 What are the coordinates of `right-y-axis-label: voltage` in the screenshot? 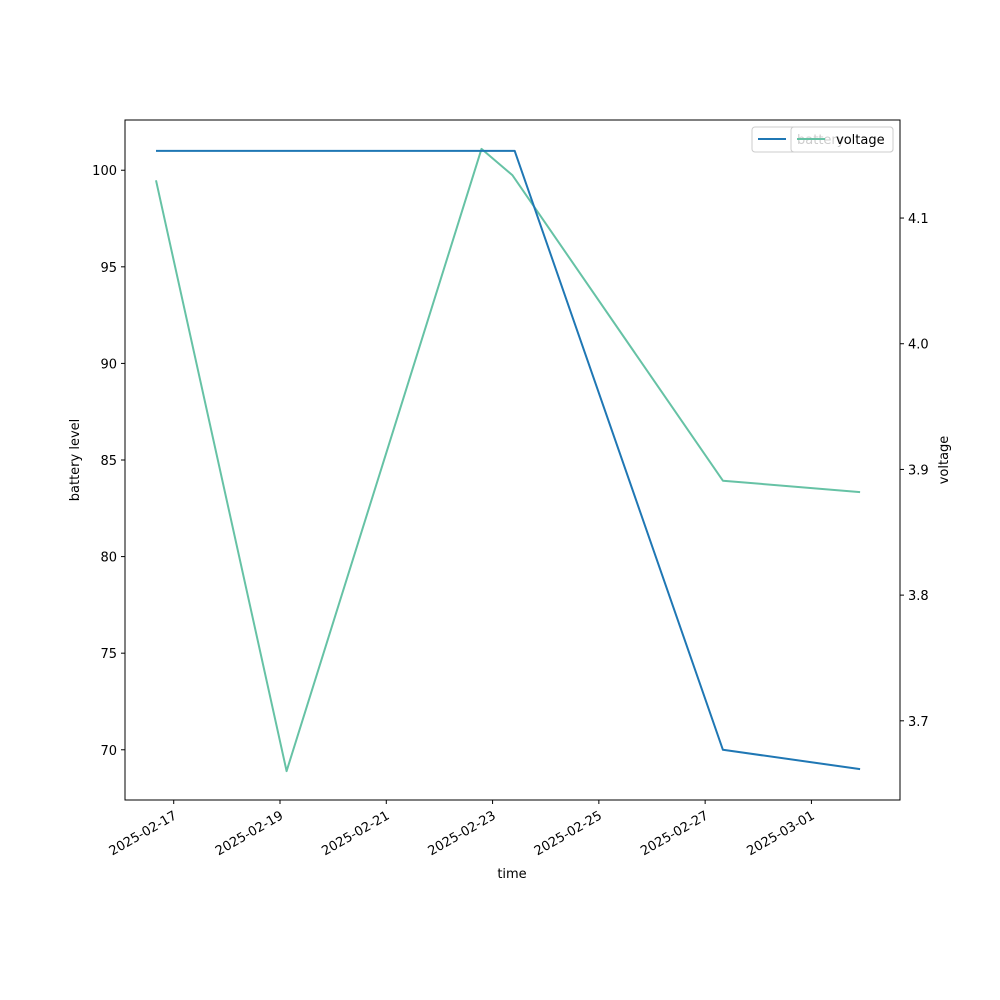 It's located at (944, 460).